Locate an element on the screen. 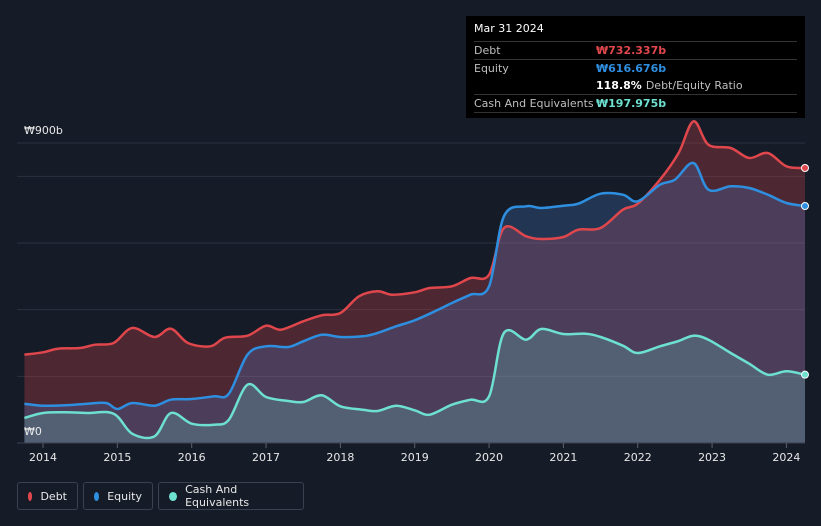  x-tick-label: 2019 is located at coordinates (415, 457).